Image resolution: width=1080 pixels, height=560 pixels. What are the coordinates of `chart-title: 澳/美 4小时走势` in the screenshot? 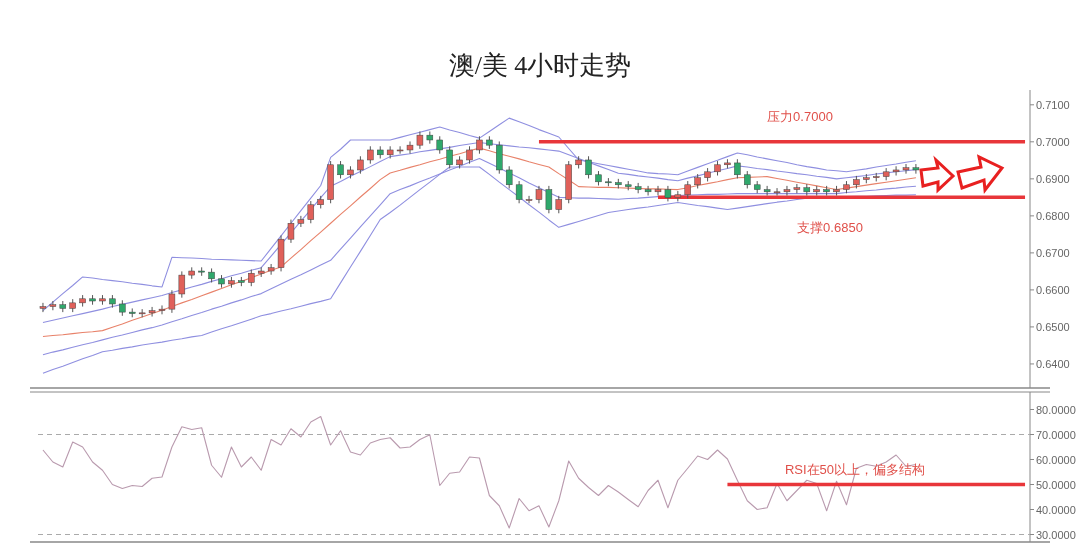 It's located at (540, 65).